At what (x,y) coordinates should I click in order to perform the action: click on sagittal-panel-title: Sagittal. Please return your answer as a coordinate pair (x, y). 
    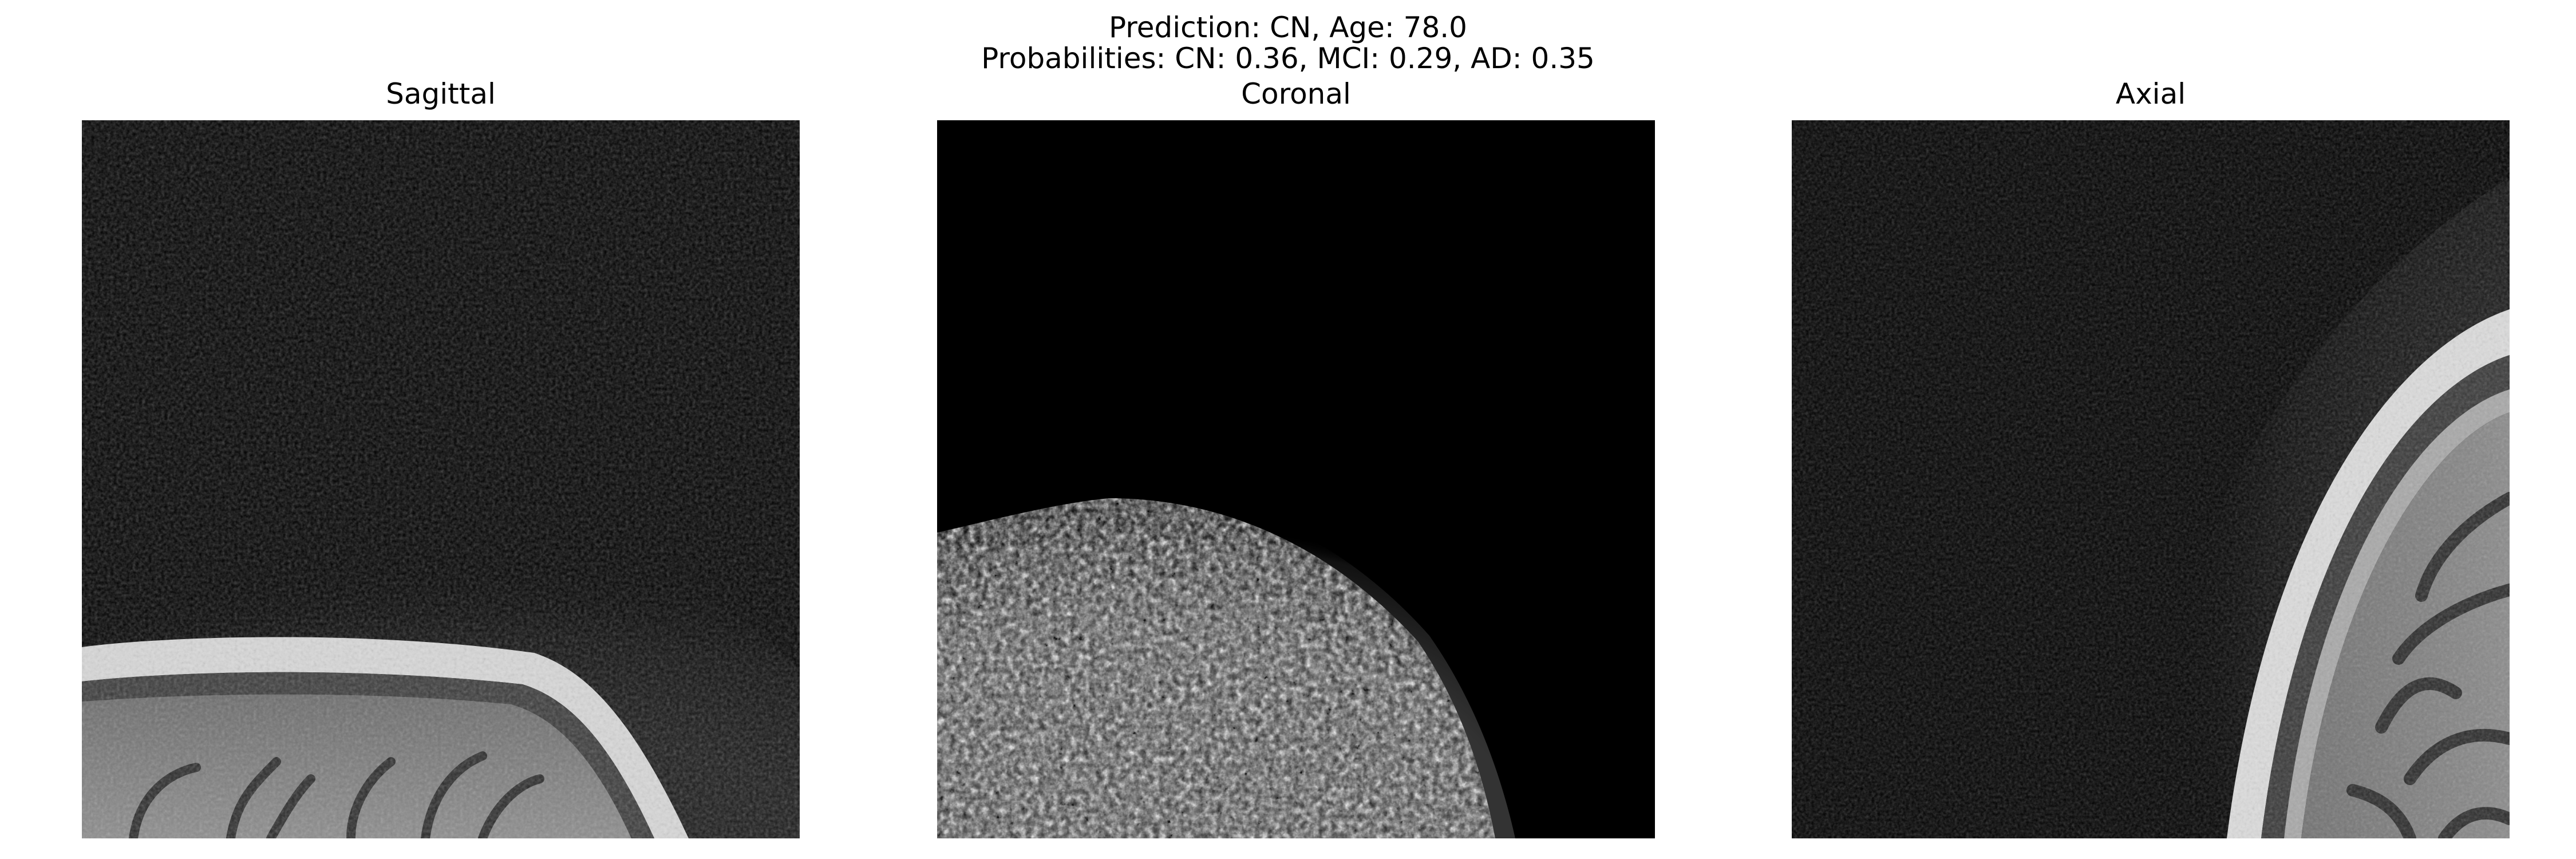
    Looking at the image, I should click on (441, 94).